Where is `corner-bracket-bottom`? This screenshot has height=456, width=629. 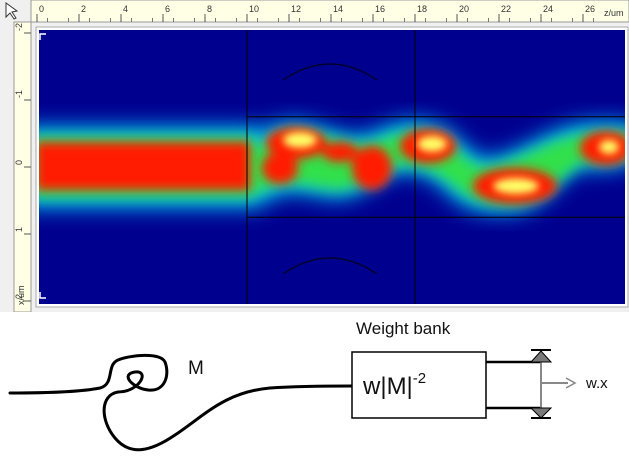
corner-bracket-bottom is located at coordinates (42, 295).